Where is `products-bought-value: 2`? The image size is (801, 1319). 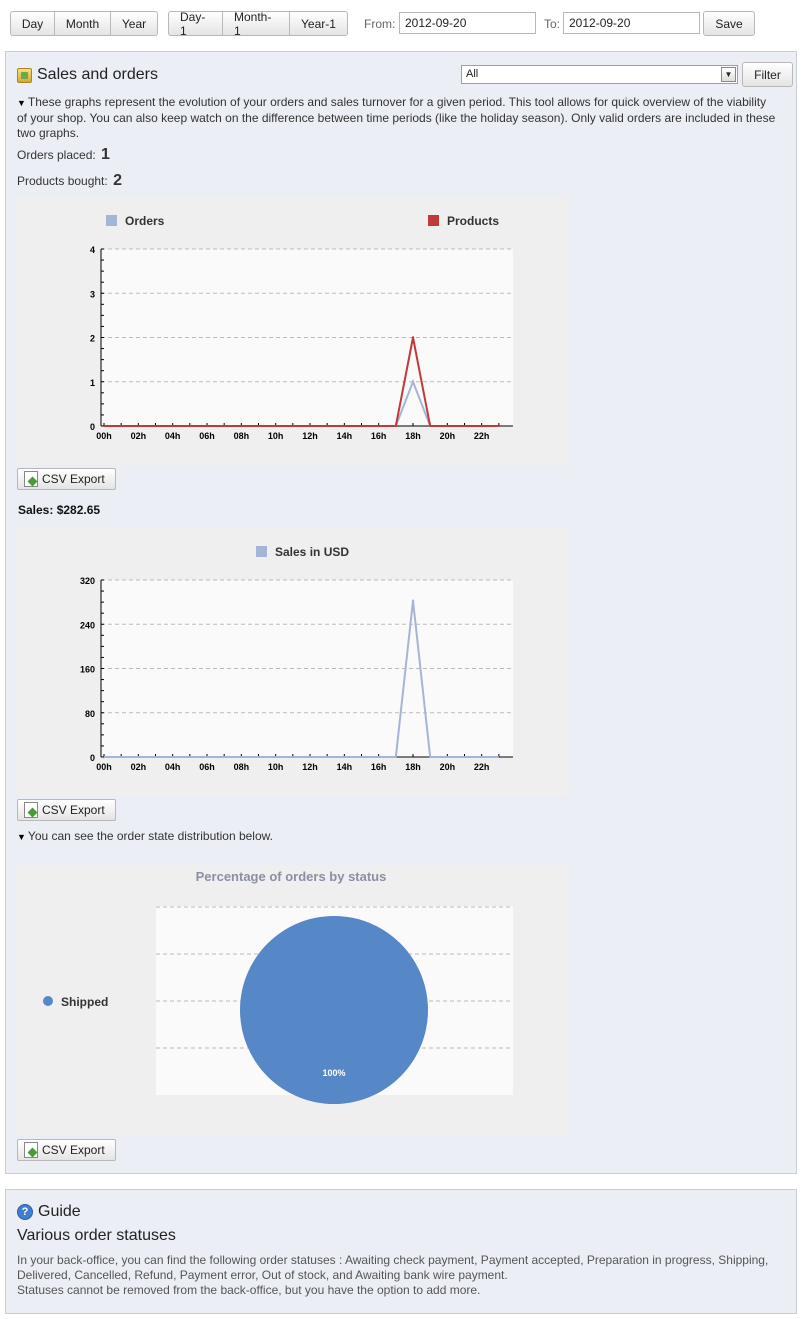 products-bought-value: 2 is located at coordinates (117, 180).